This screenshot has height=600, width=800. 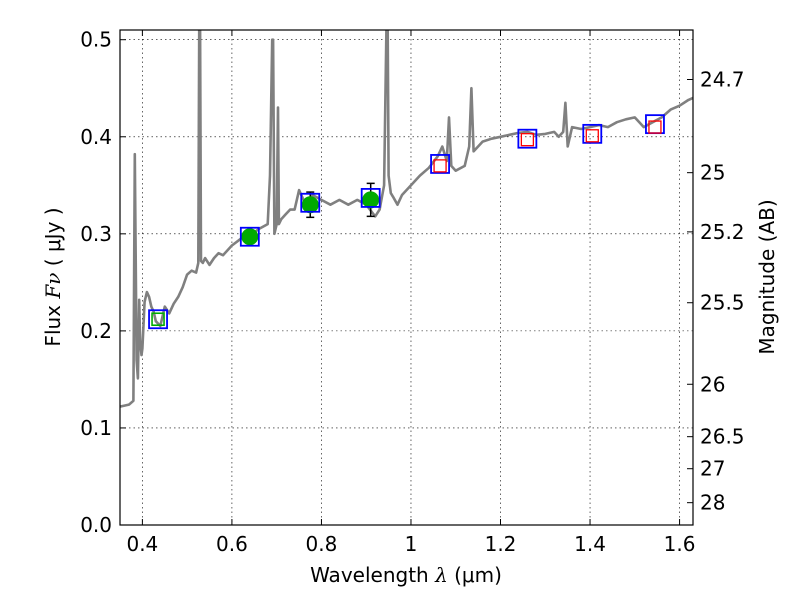 I want to click on y-tick-label: 0.0, so click(x=96, y=525).